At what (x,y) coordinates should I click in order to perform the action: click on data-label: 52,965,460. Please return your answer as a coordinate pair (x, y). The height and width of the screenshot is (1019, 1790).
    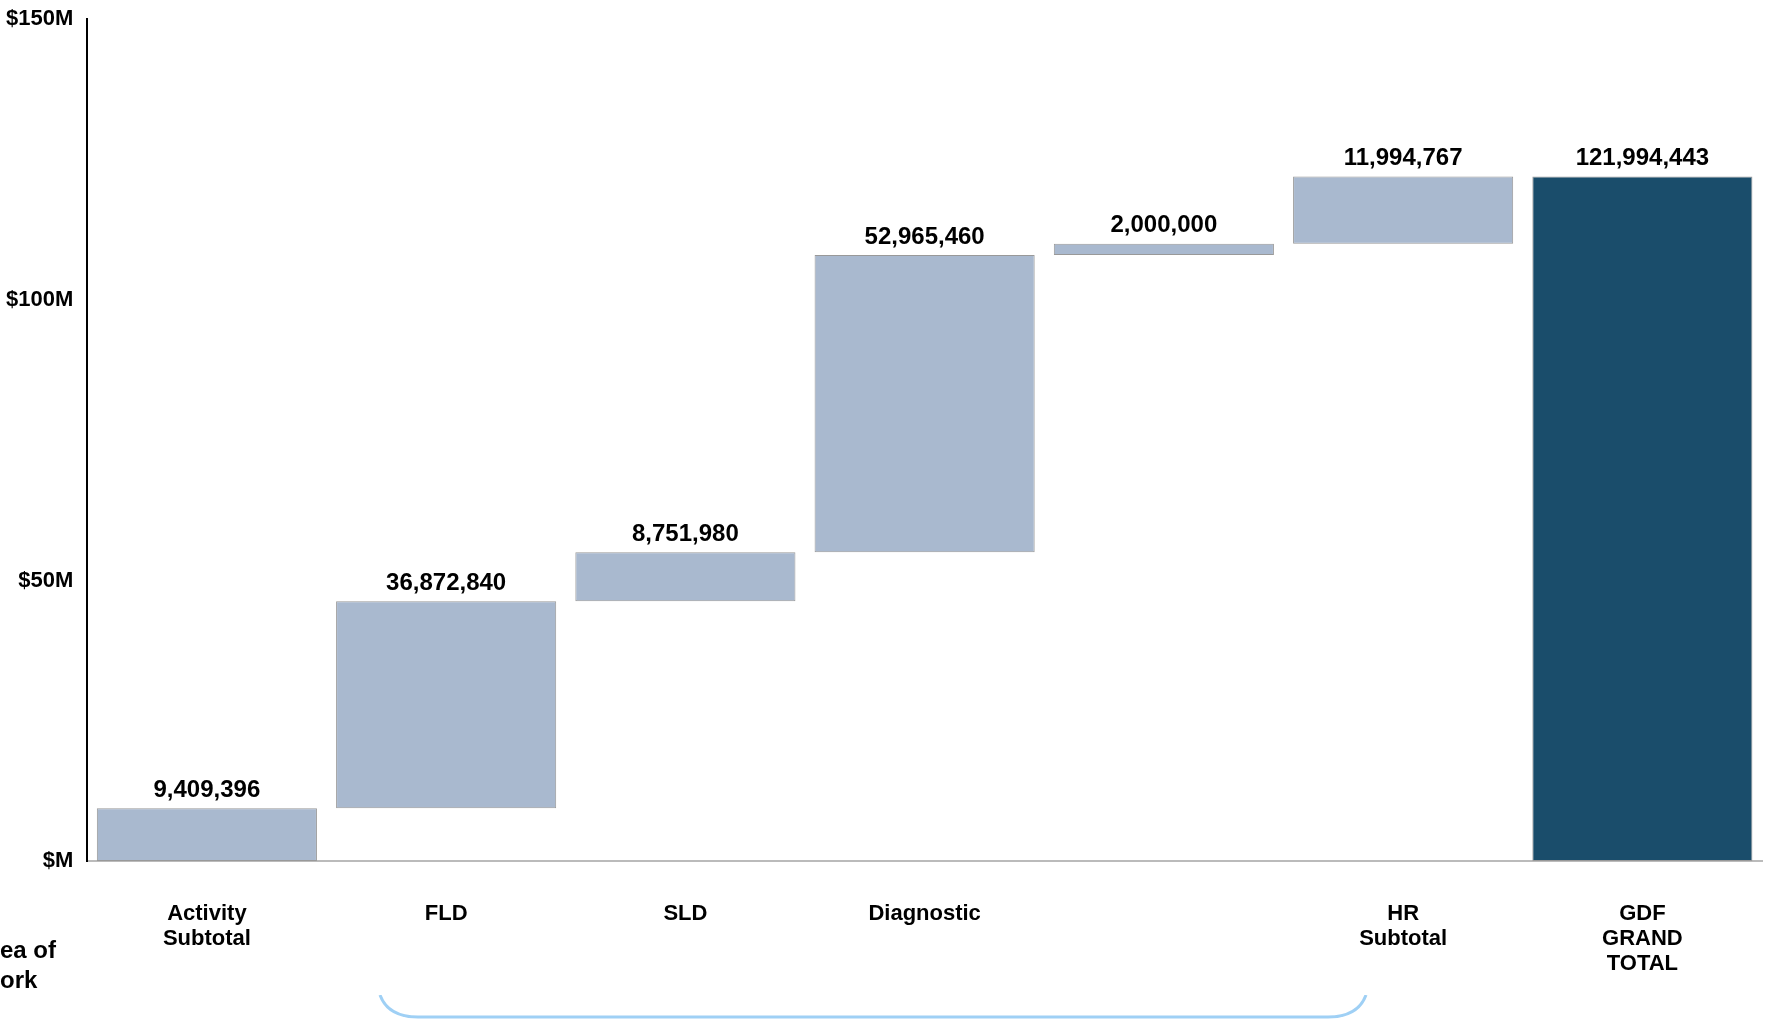
    Looking at the image, I should click on (924, 235).